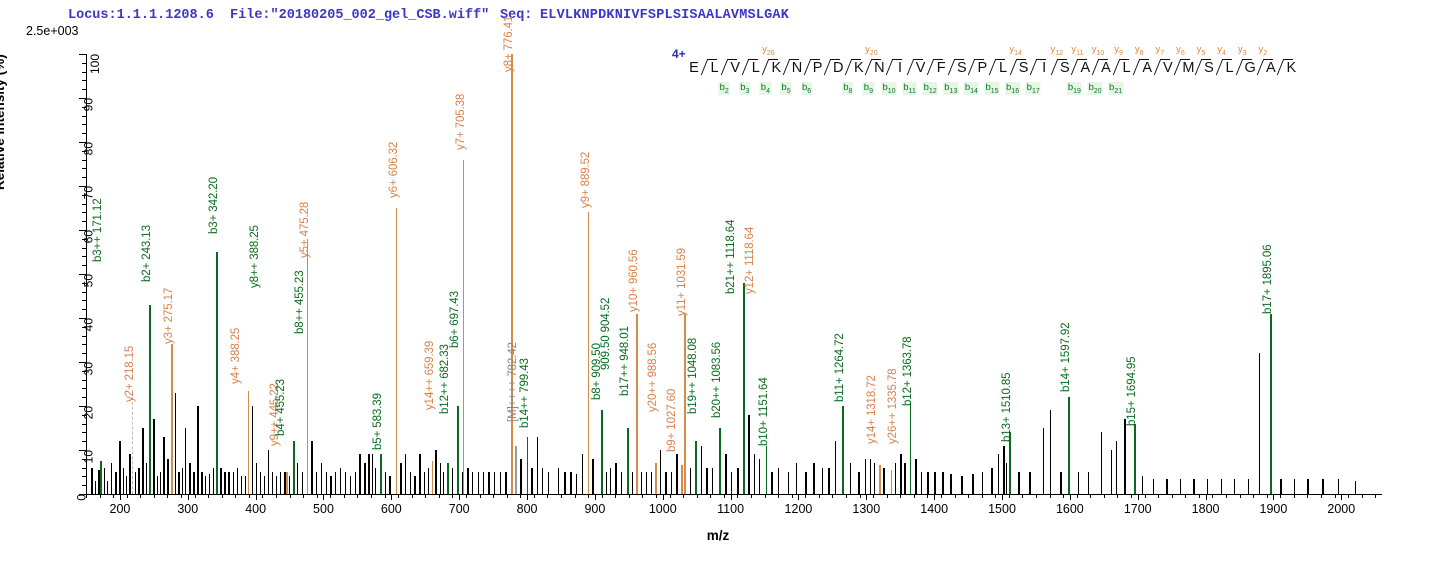 Image resolution: width=1436 pixels, height=562 pixels. What do you see at coordinates (393, 169) in the screenshot?
I see `peak-label: y6+ 606.32` at bounding box center [393, 169].